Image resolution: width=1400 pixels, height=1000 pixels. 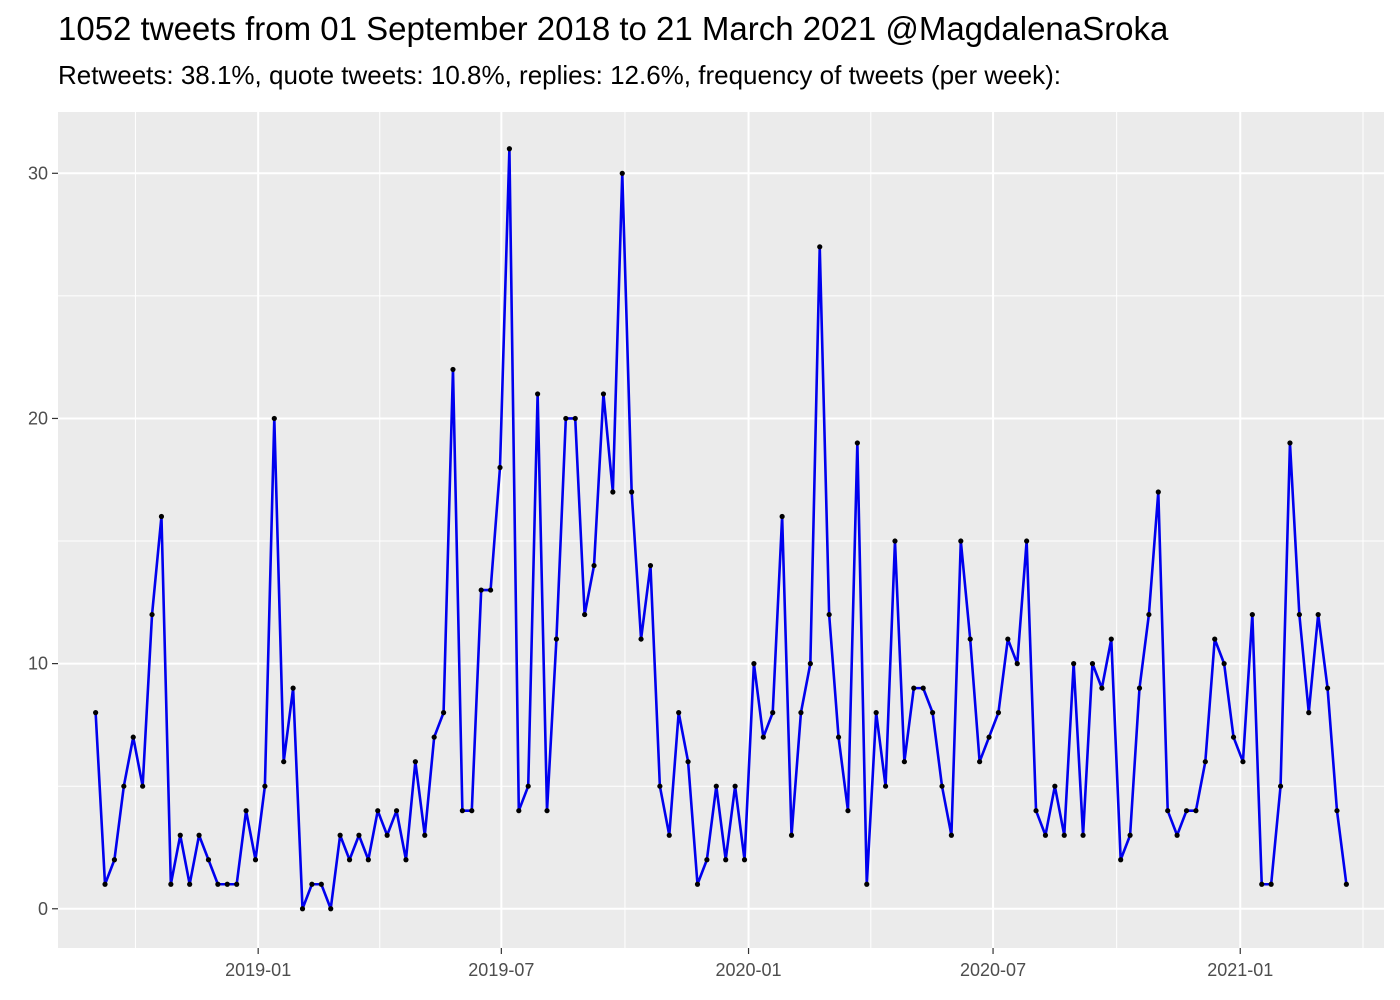 I want to click on y-tick-label: 10, so click(x=38, y=664).